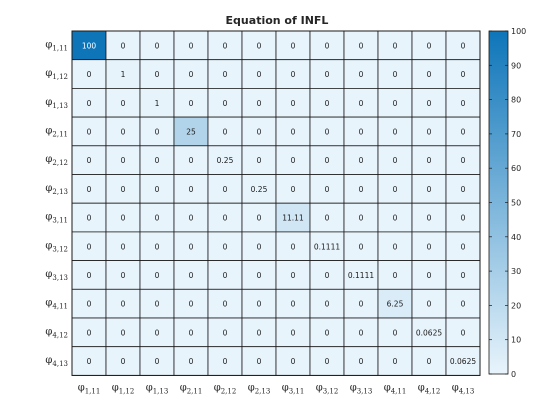 The width and height of the screenshot is (560, 420). What do you see at coordinates (56, 74) in the screenshot?
I see `row-tick-label: φ1,12` at bounding box center [56, 74].